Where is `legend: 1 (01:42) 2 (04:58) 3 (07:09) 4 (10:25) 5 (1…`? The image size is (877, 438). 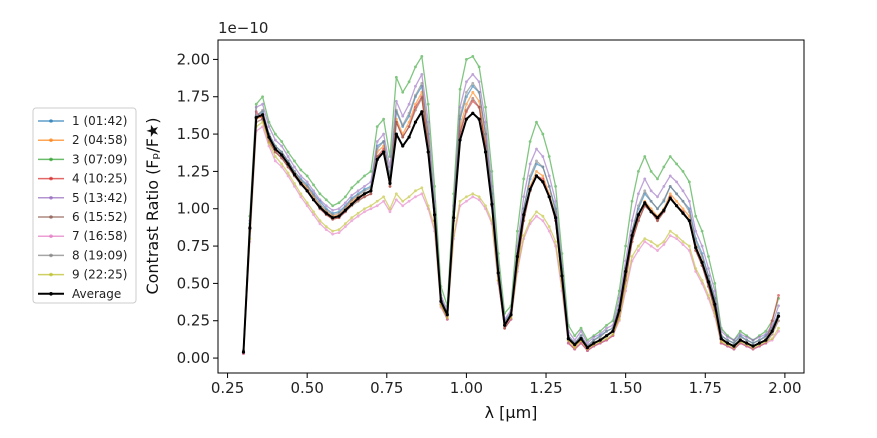 legend: 1 (01:42) 2 (04:58) 3 (07:09) 4 (10:25) 5 (1… is located at coordinates (84, 205).